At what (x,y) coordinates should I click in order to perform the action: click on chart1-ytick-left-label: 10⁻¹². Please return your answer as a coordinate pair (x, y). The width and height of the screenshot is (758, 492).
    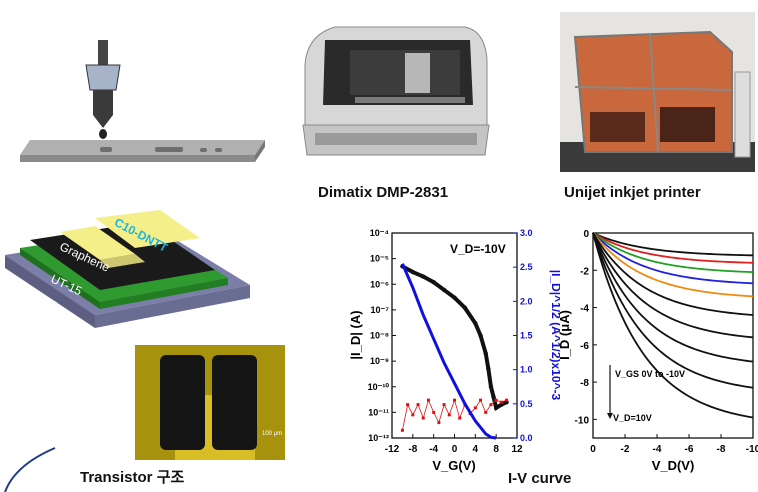
    Looking at the image, I should click on (378, 438).